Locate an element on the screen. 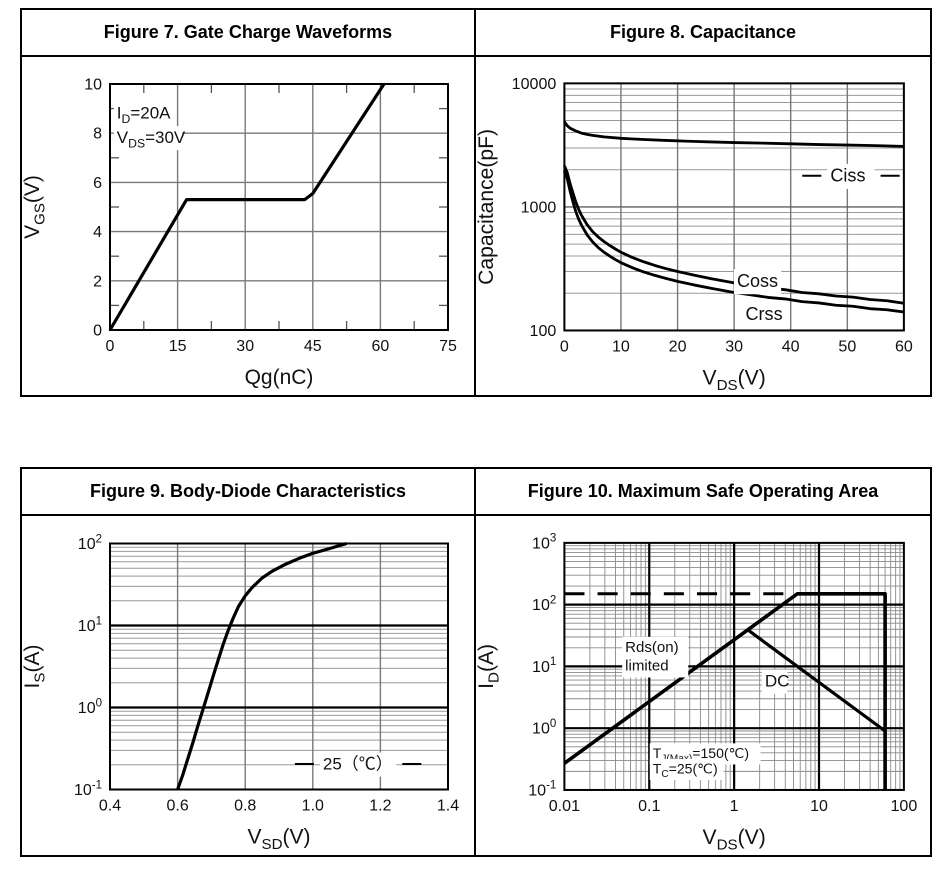  is-curve is located at coordinates (262, 666).